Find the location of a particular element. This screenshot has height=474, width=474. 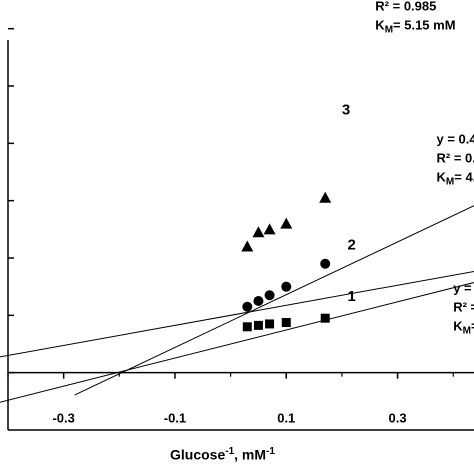

x-axis-label: Glucose-1, mM-1 is located at coordinates (222, 454).